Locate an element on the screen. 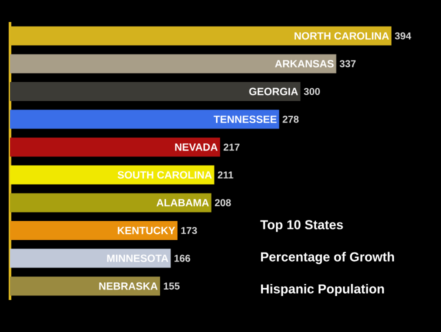  y-tick-label: MINNESOTA is located at coordinates (137, 258).